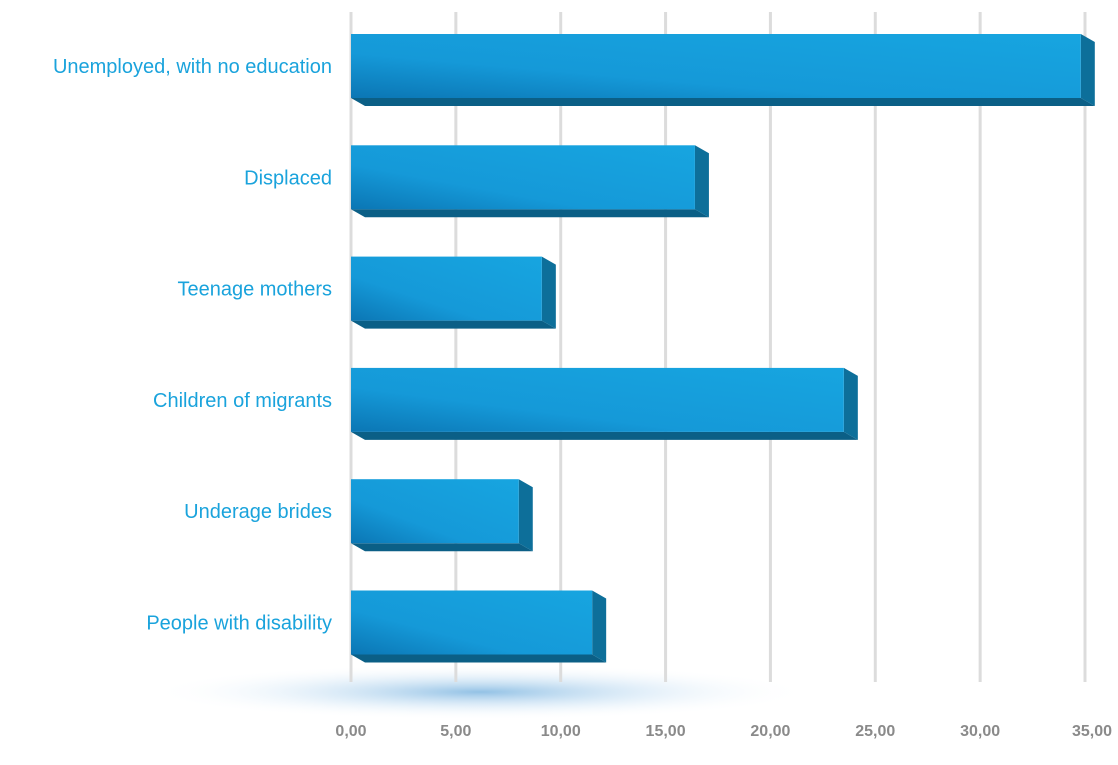  I want to click on x-tick-label: 20,00, so click(770, 731).